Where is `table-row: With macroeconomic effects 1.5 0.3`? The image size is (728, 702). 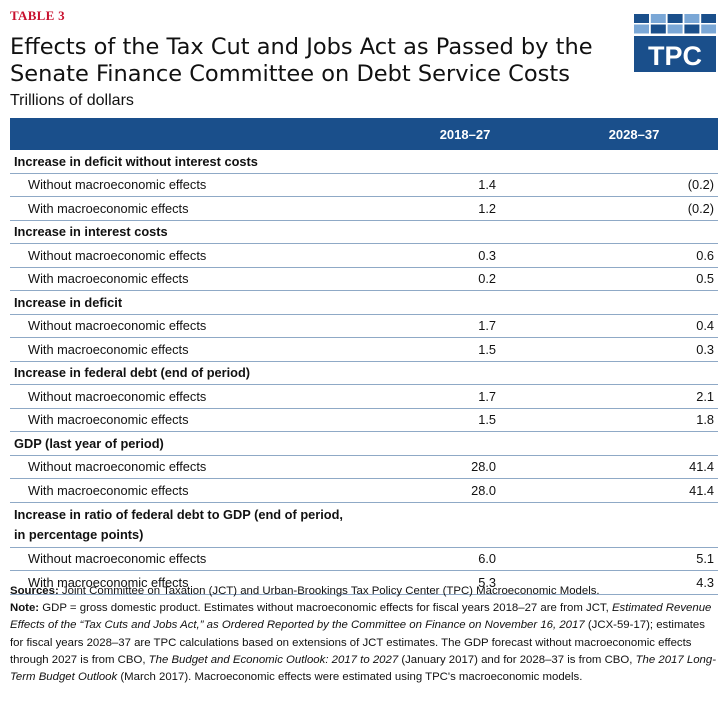
table-row: With macroeconomic effects 1.5 0.3 is located at coordinates (364, 349).